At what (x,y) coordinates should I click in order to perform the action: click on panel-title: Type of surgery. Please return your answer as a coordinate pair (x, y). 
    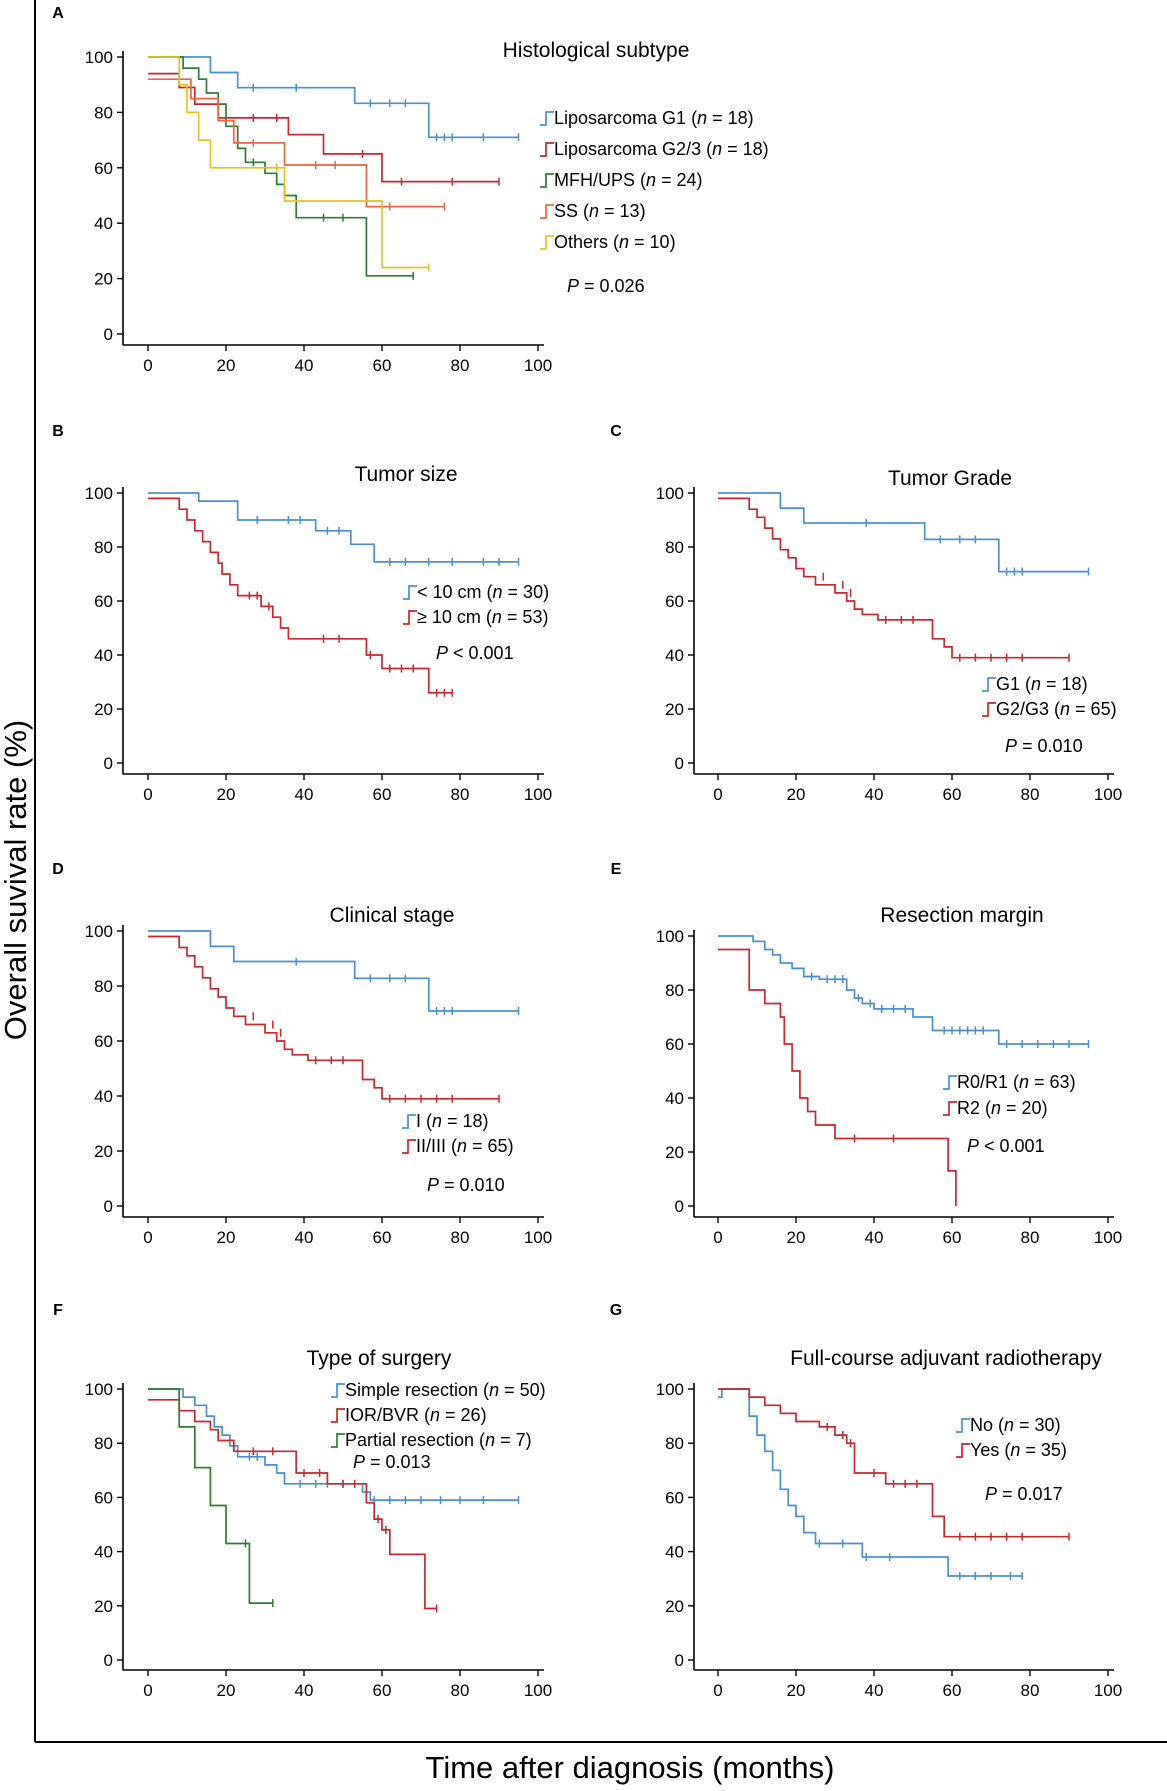
    Looking at the image, I should click on (379, 1358).